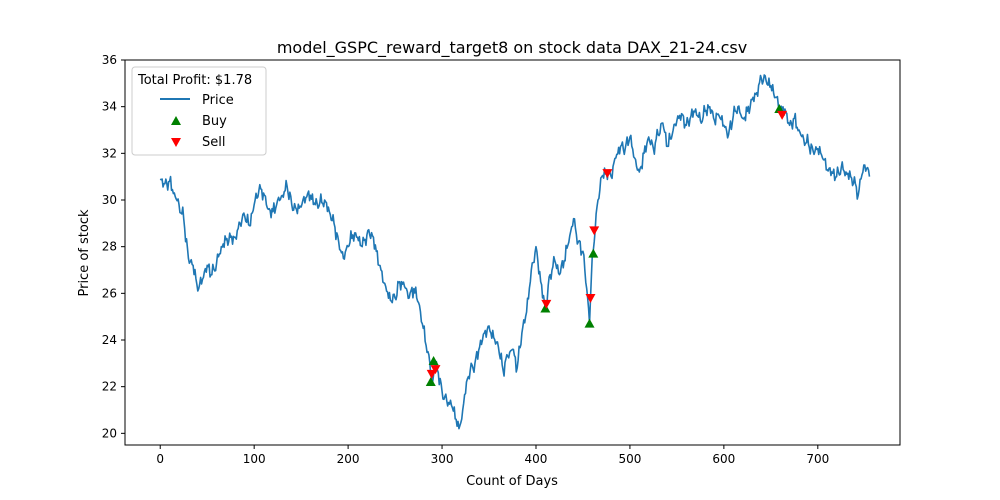 The width and height of the screenshot is (1000, 500). I want to click on legend-buy-label: Buy, so click(214, 121).